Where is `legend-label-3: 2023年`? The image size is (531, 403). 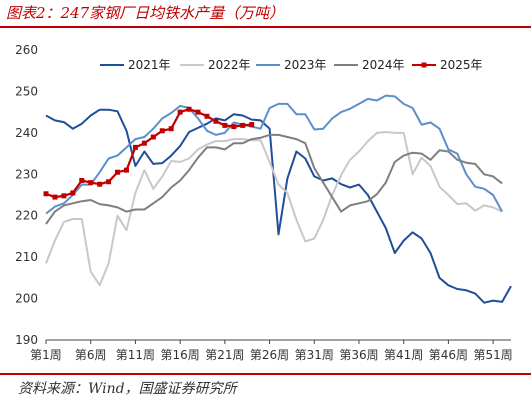 legend-label-3: 2023年 is located at coordinates (305, 65).